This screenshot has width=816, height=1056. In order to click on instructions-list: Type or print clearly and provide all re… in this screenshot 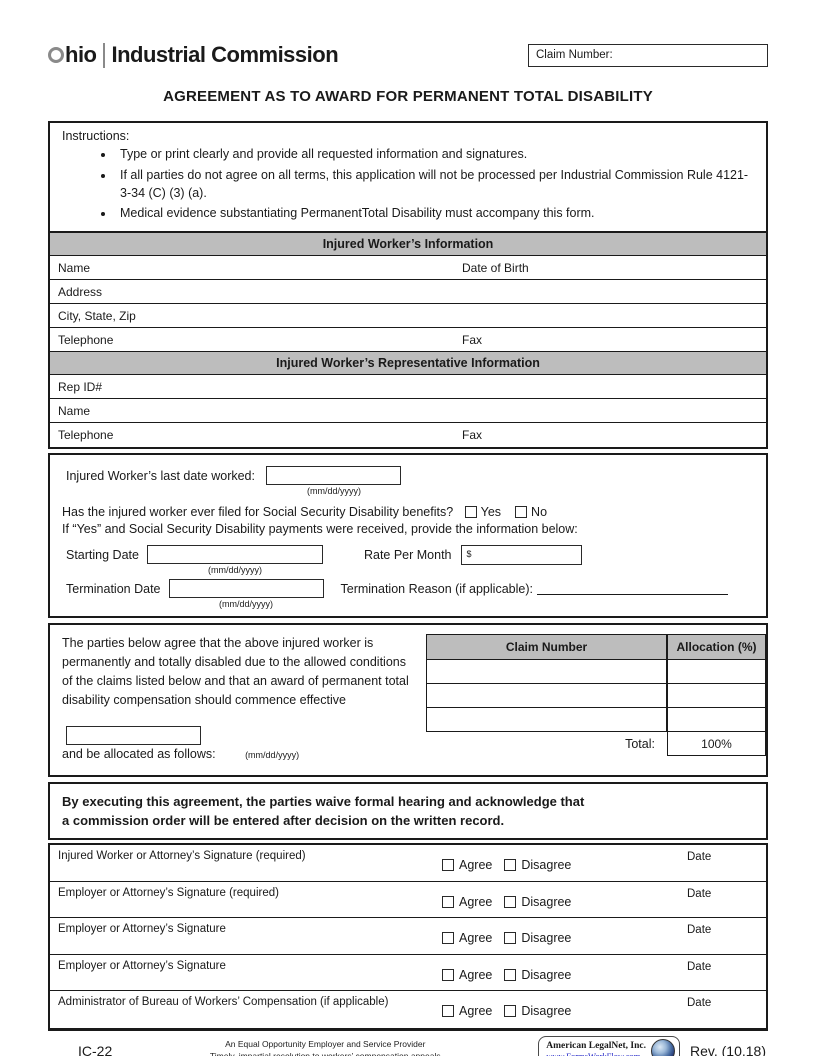, I will do `click(409, 184)`.